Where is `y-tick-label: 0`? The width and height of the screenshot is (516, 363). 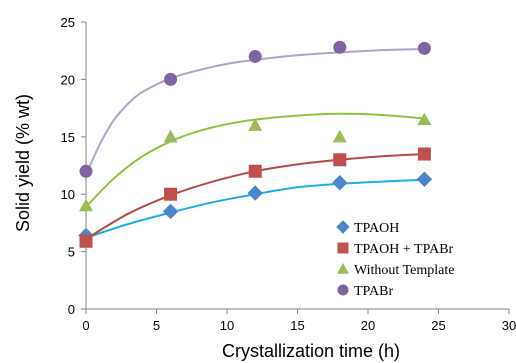 y-tick-label: 0 is located at coordinates (71, 309).